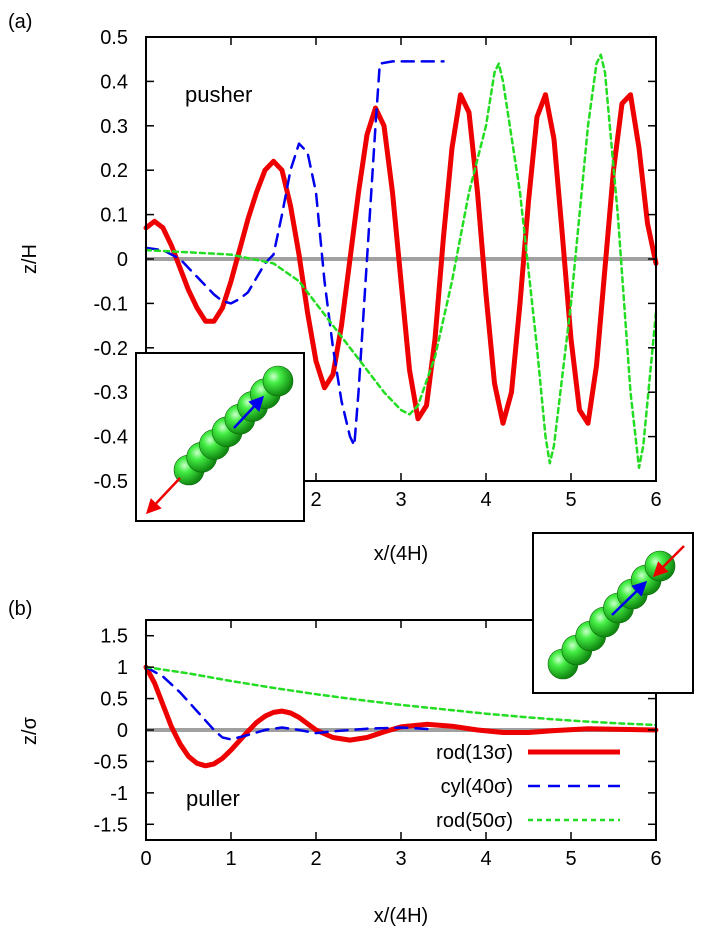  I want to click on panel-a-annotation: pusher, so click(218, 94).